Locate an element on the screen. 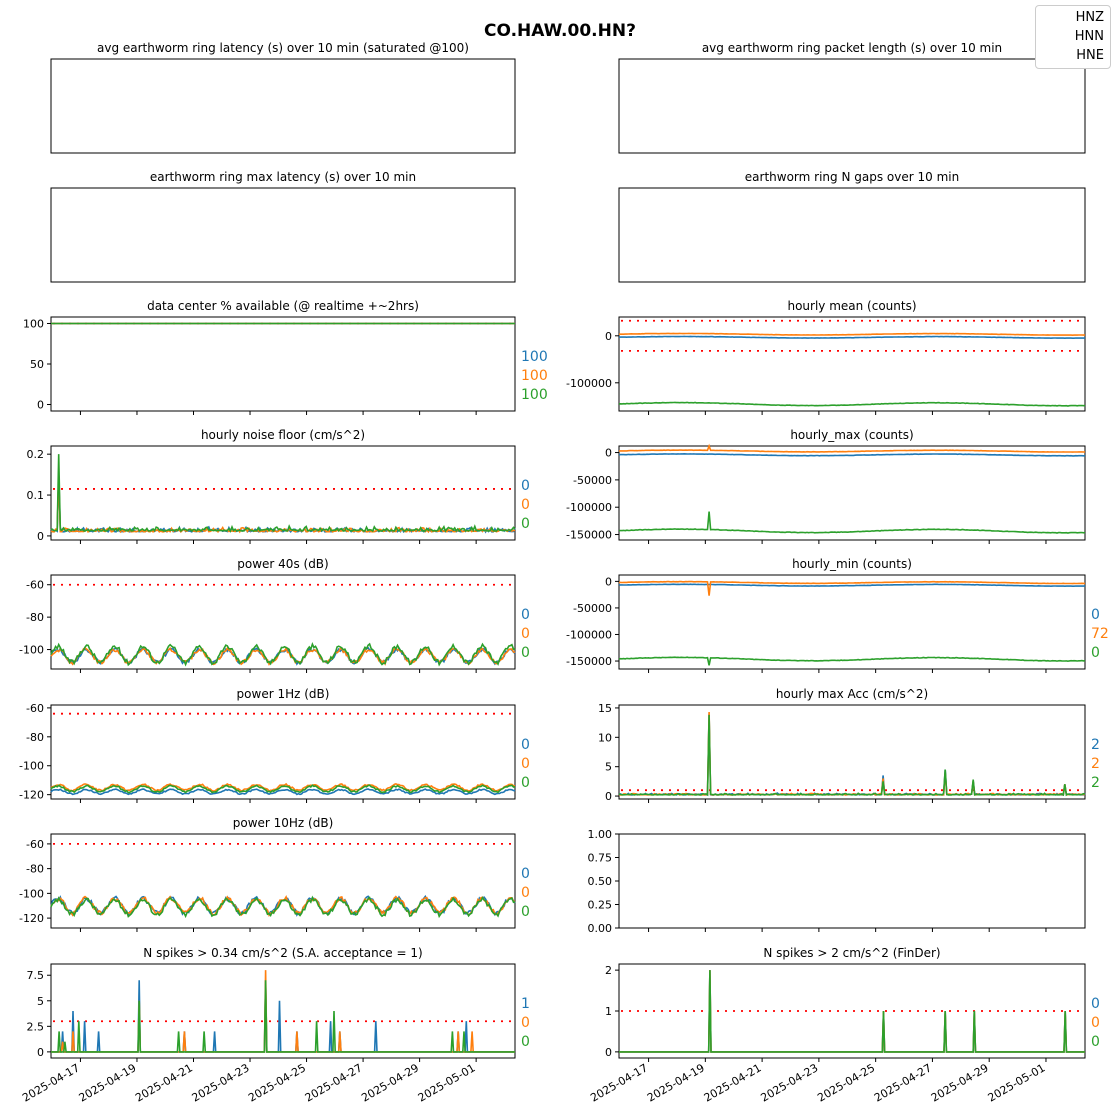 The image size is (1120, 1120). x-tick-label: 2025-04-21 is located at coordinates (733, 1082).